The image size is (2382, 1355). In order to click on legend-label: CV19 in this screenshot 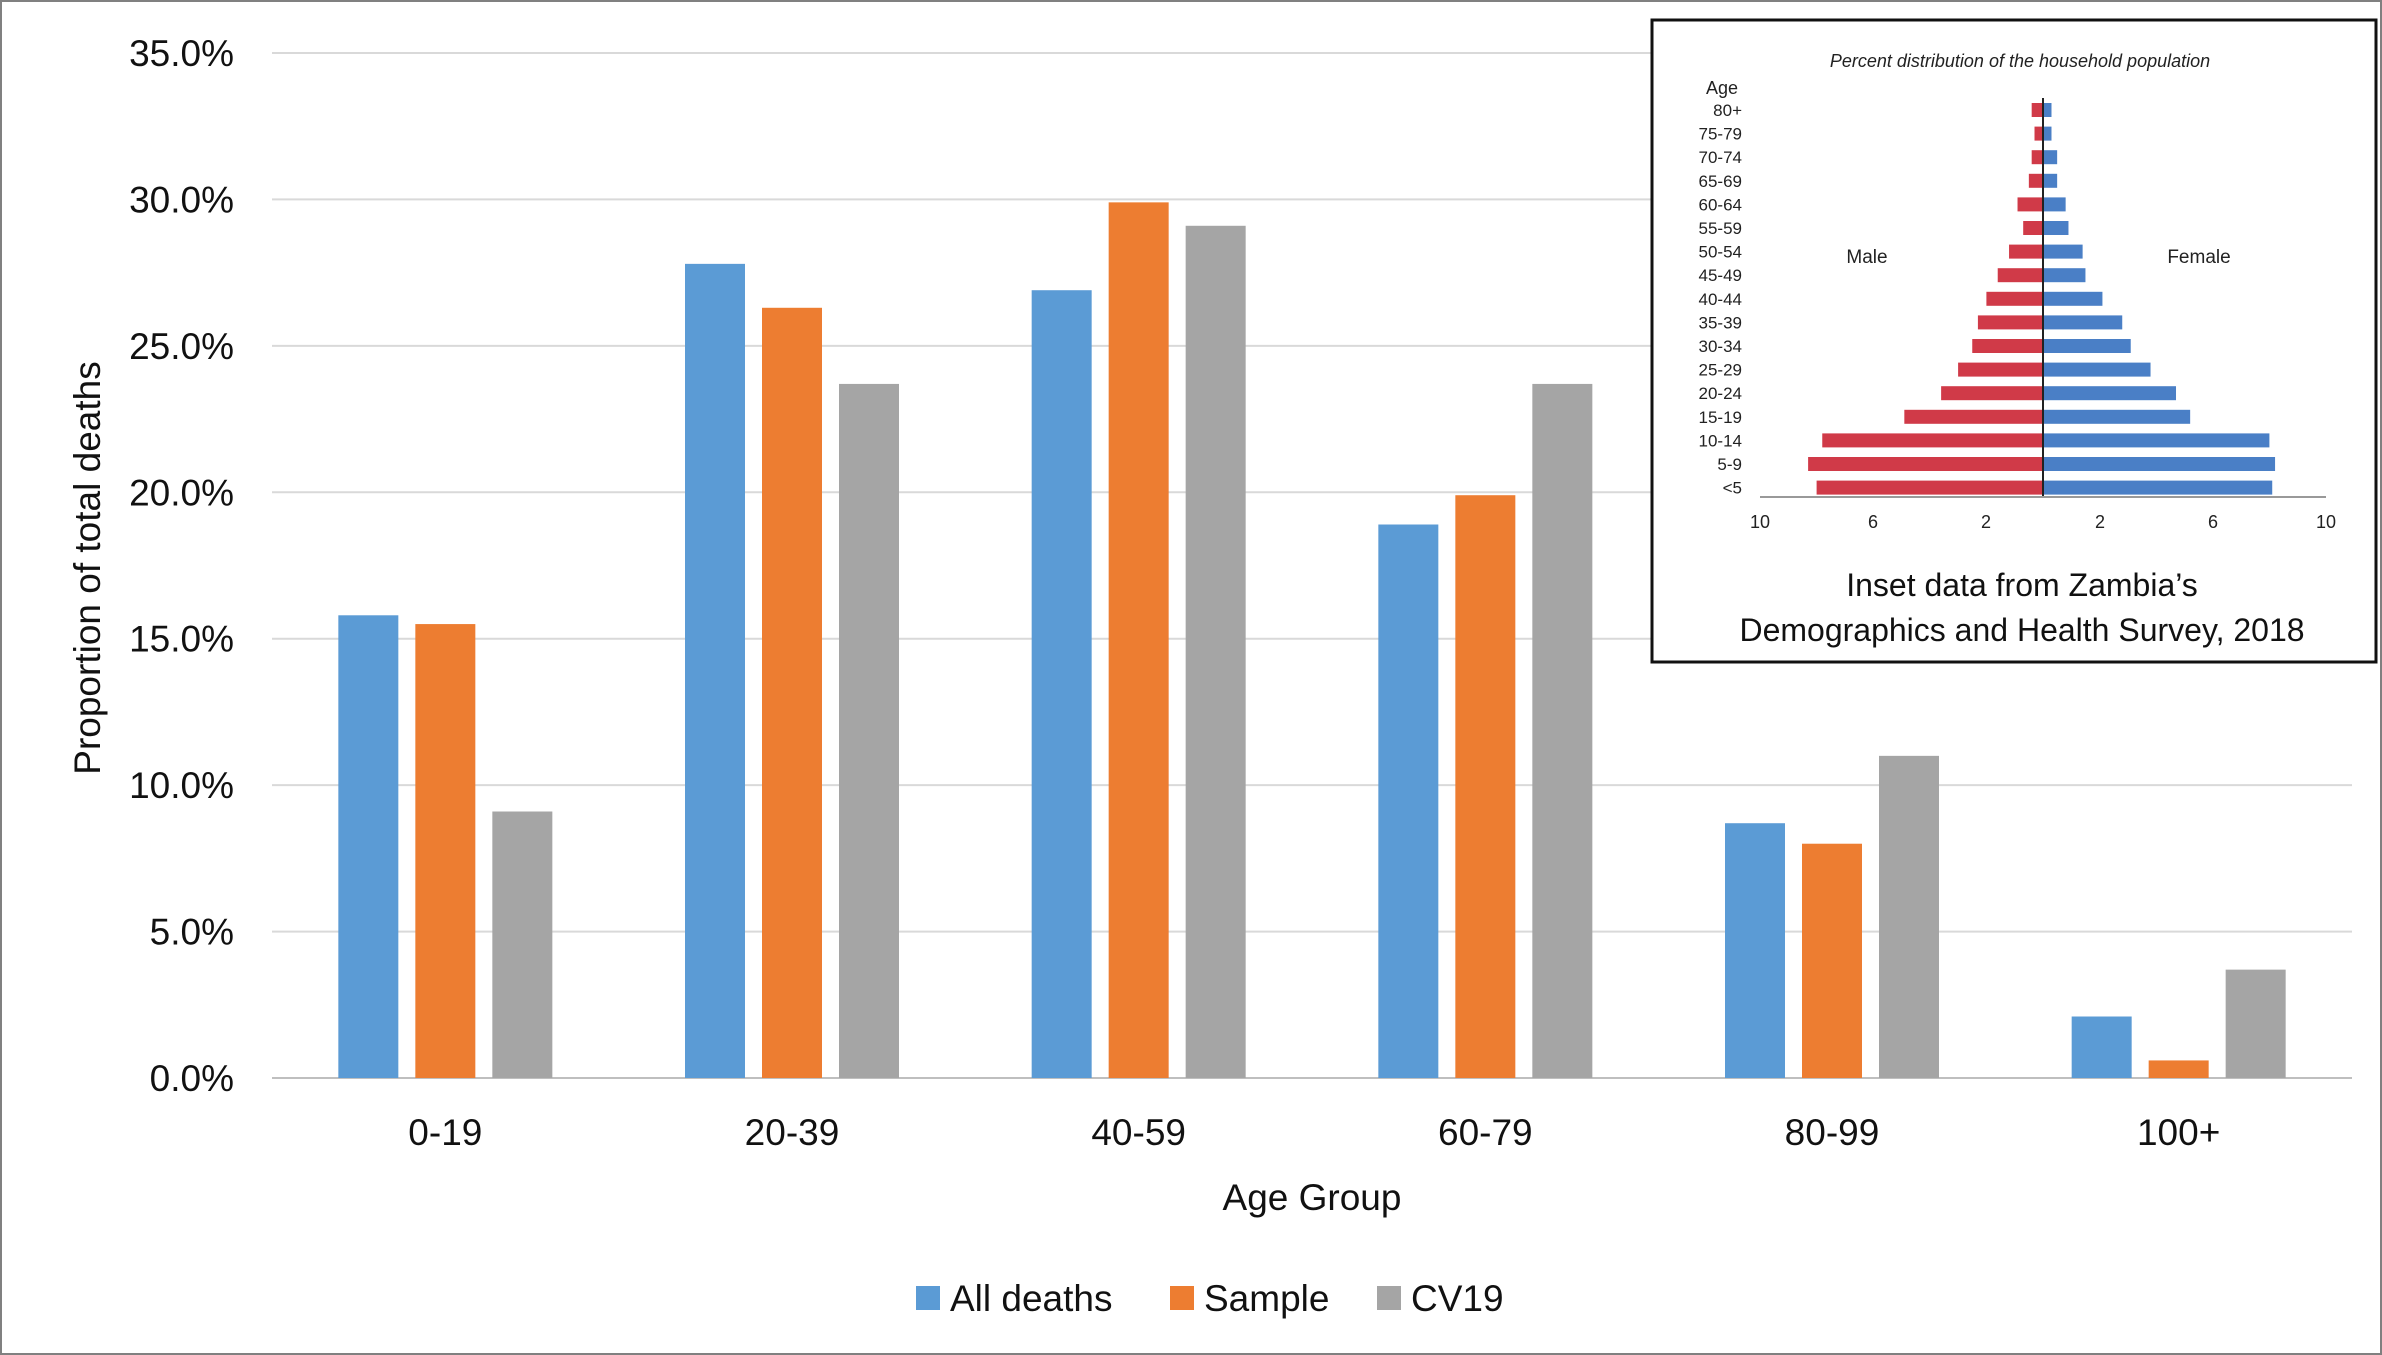, I will do `click(1457, 1298)`.